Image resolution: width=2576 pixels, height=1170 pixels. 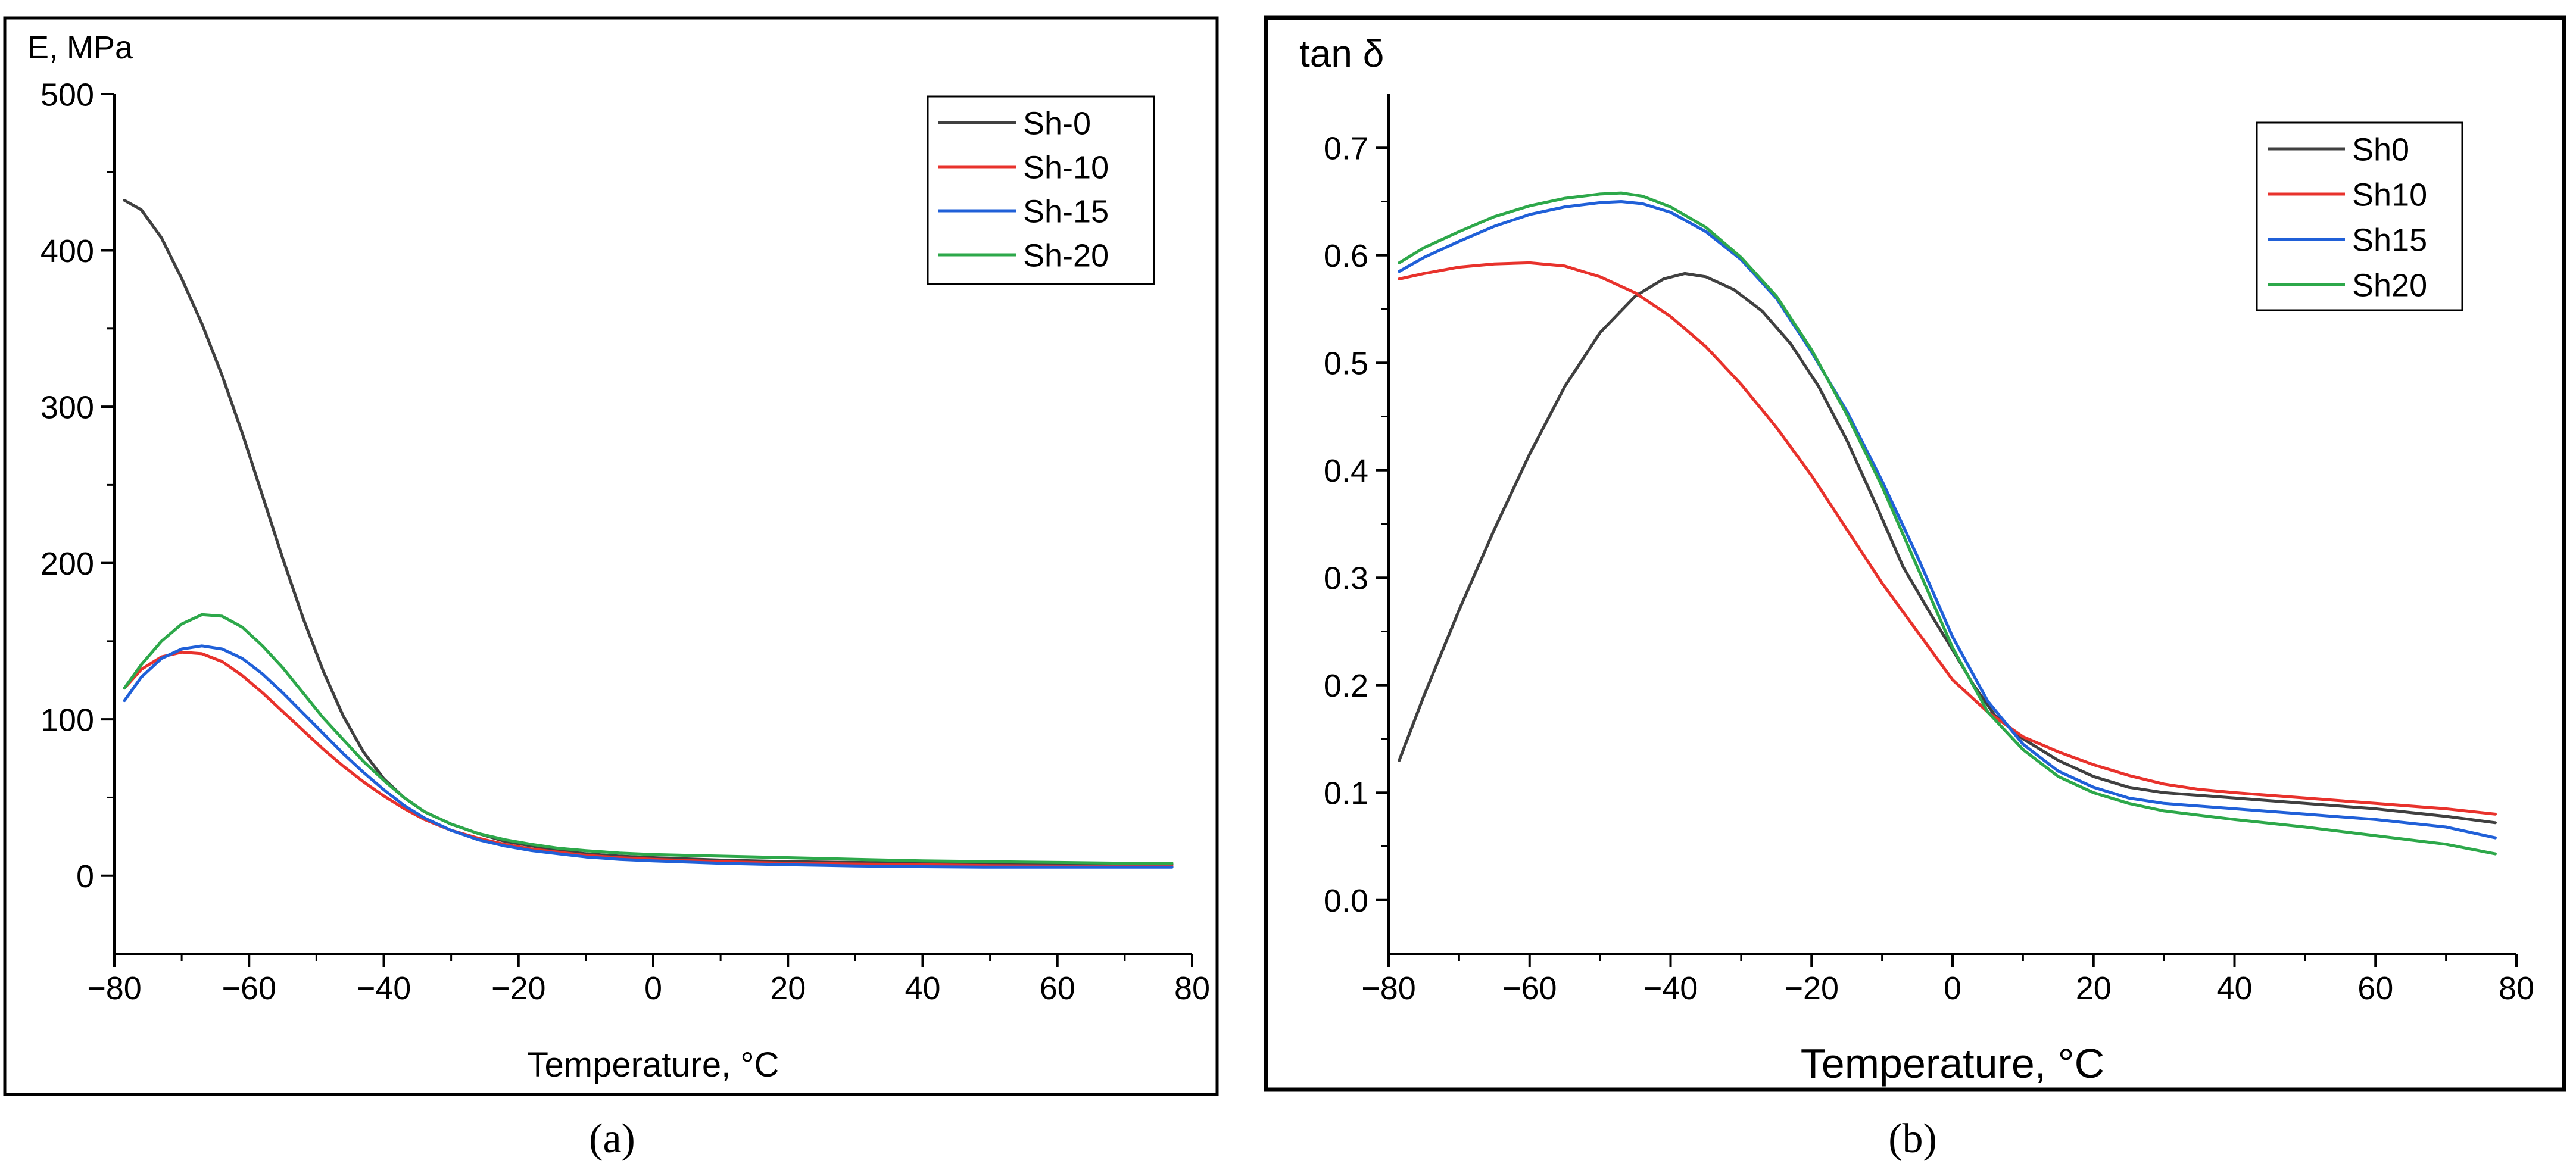 What do you see at coordinates (2389, 240) in the screenshot?
I see `panel-b-legend-label-sh15: Sh15` at bounding box center [2389, 240].